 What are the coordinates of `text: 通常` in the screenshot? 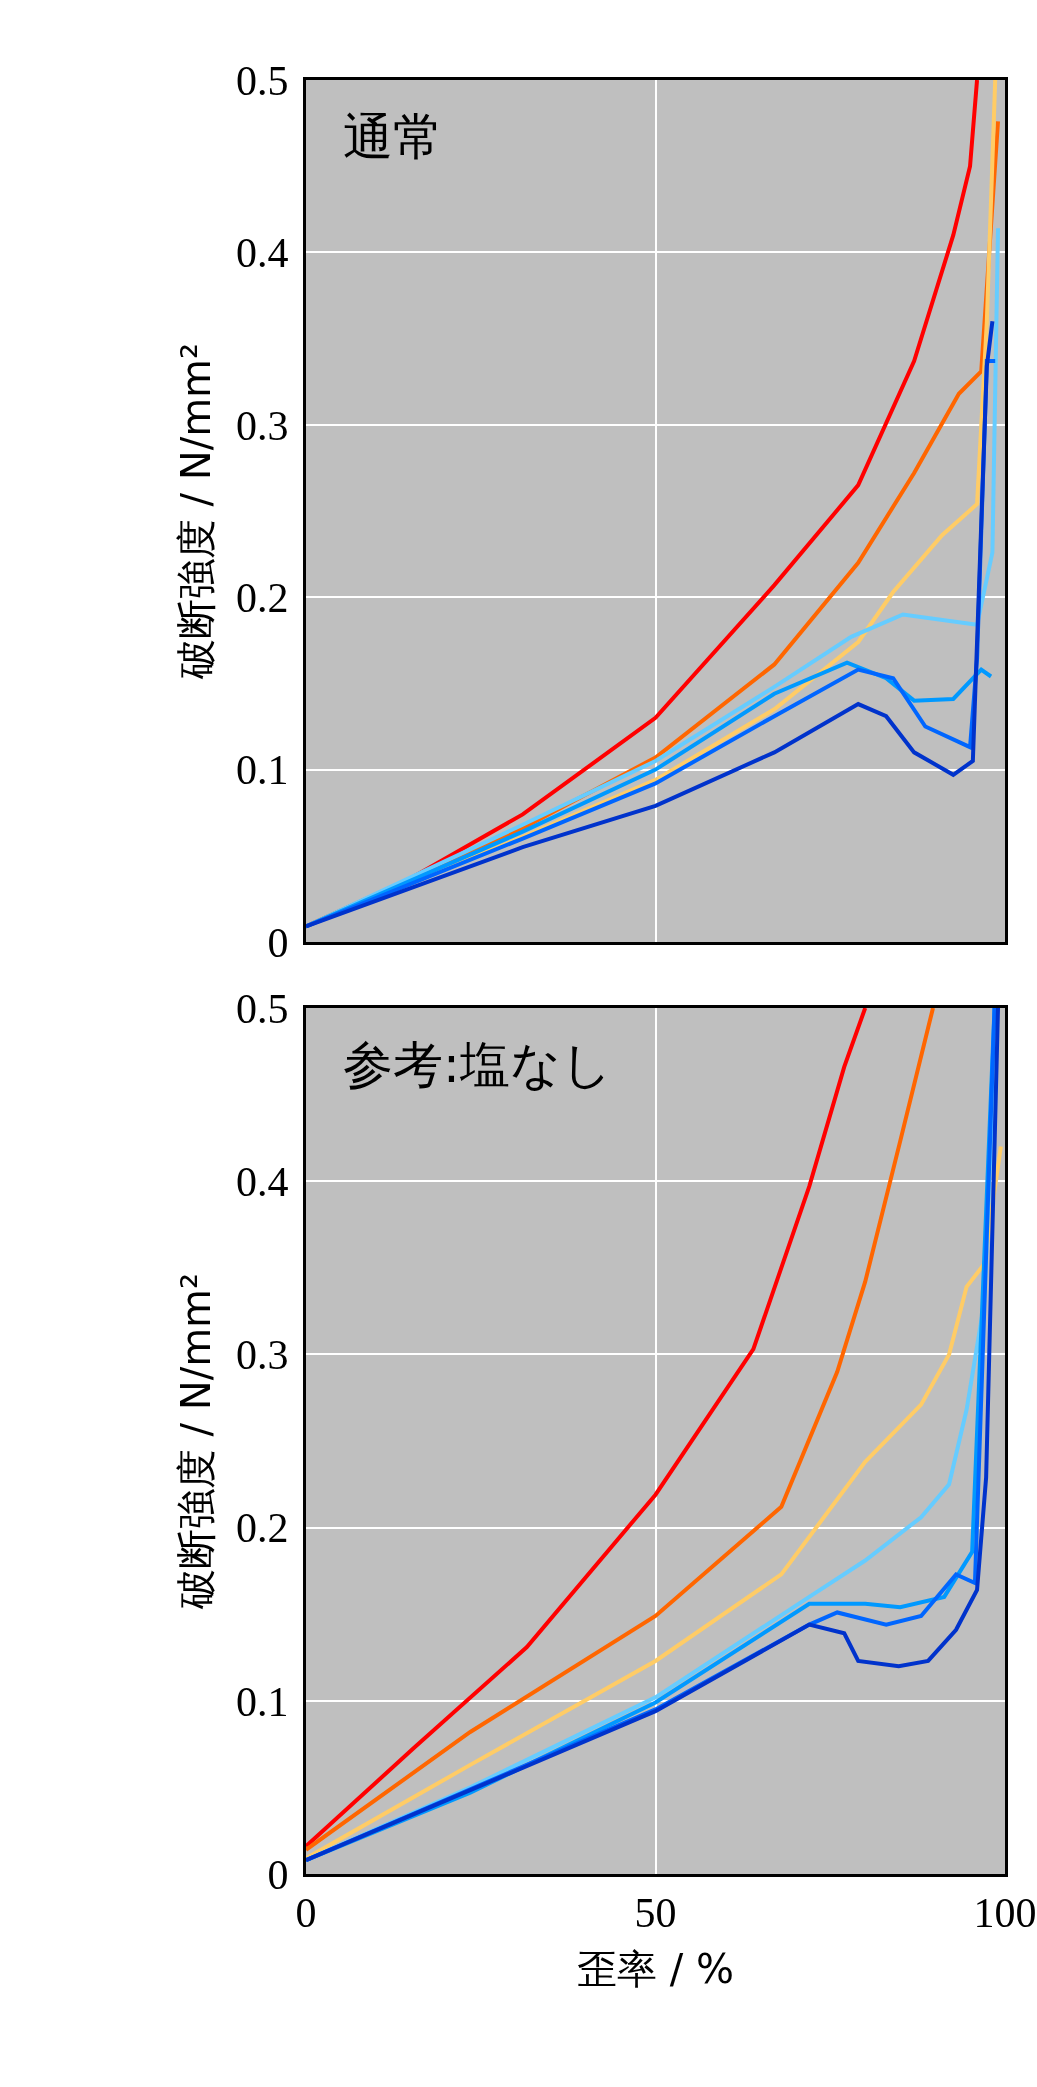 It's located at (393, 137).